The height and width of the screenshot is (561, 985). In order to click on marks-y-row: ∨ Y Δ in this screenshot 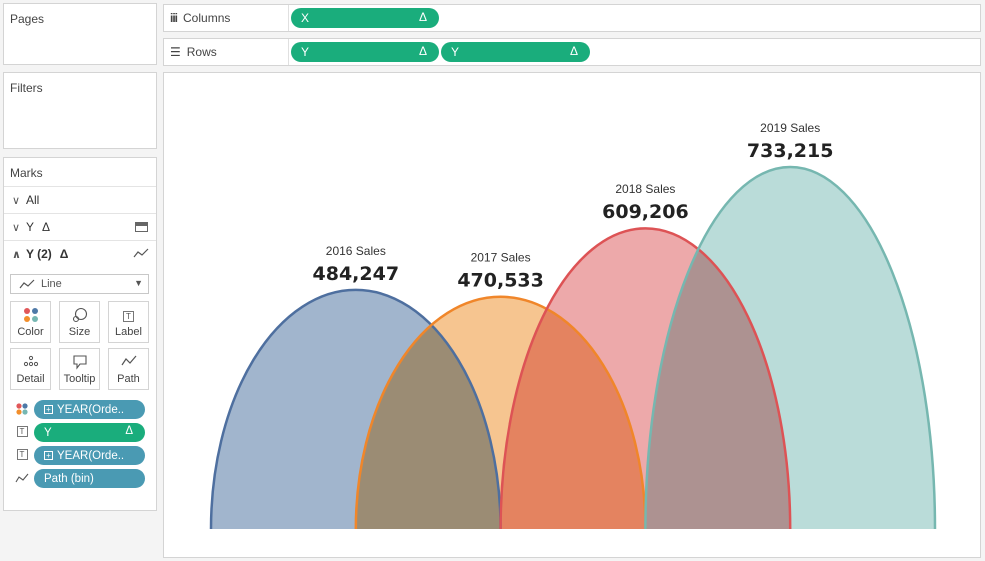, I will do `click(80, 226)`.